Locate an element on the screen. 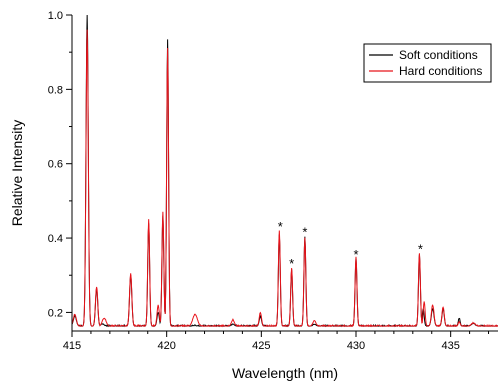  x-axis-label: Wavelength (nm) is located at coordinates (285, 373).